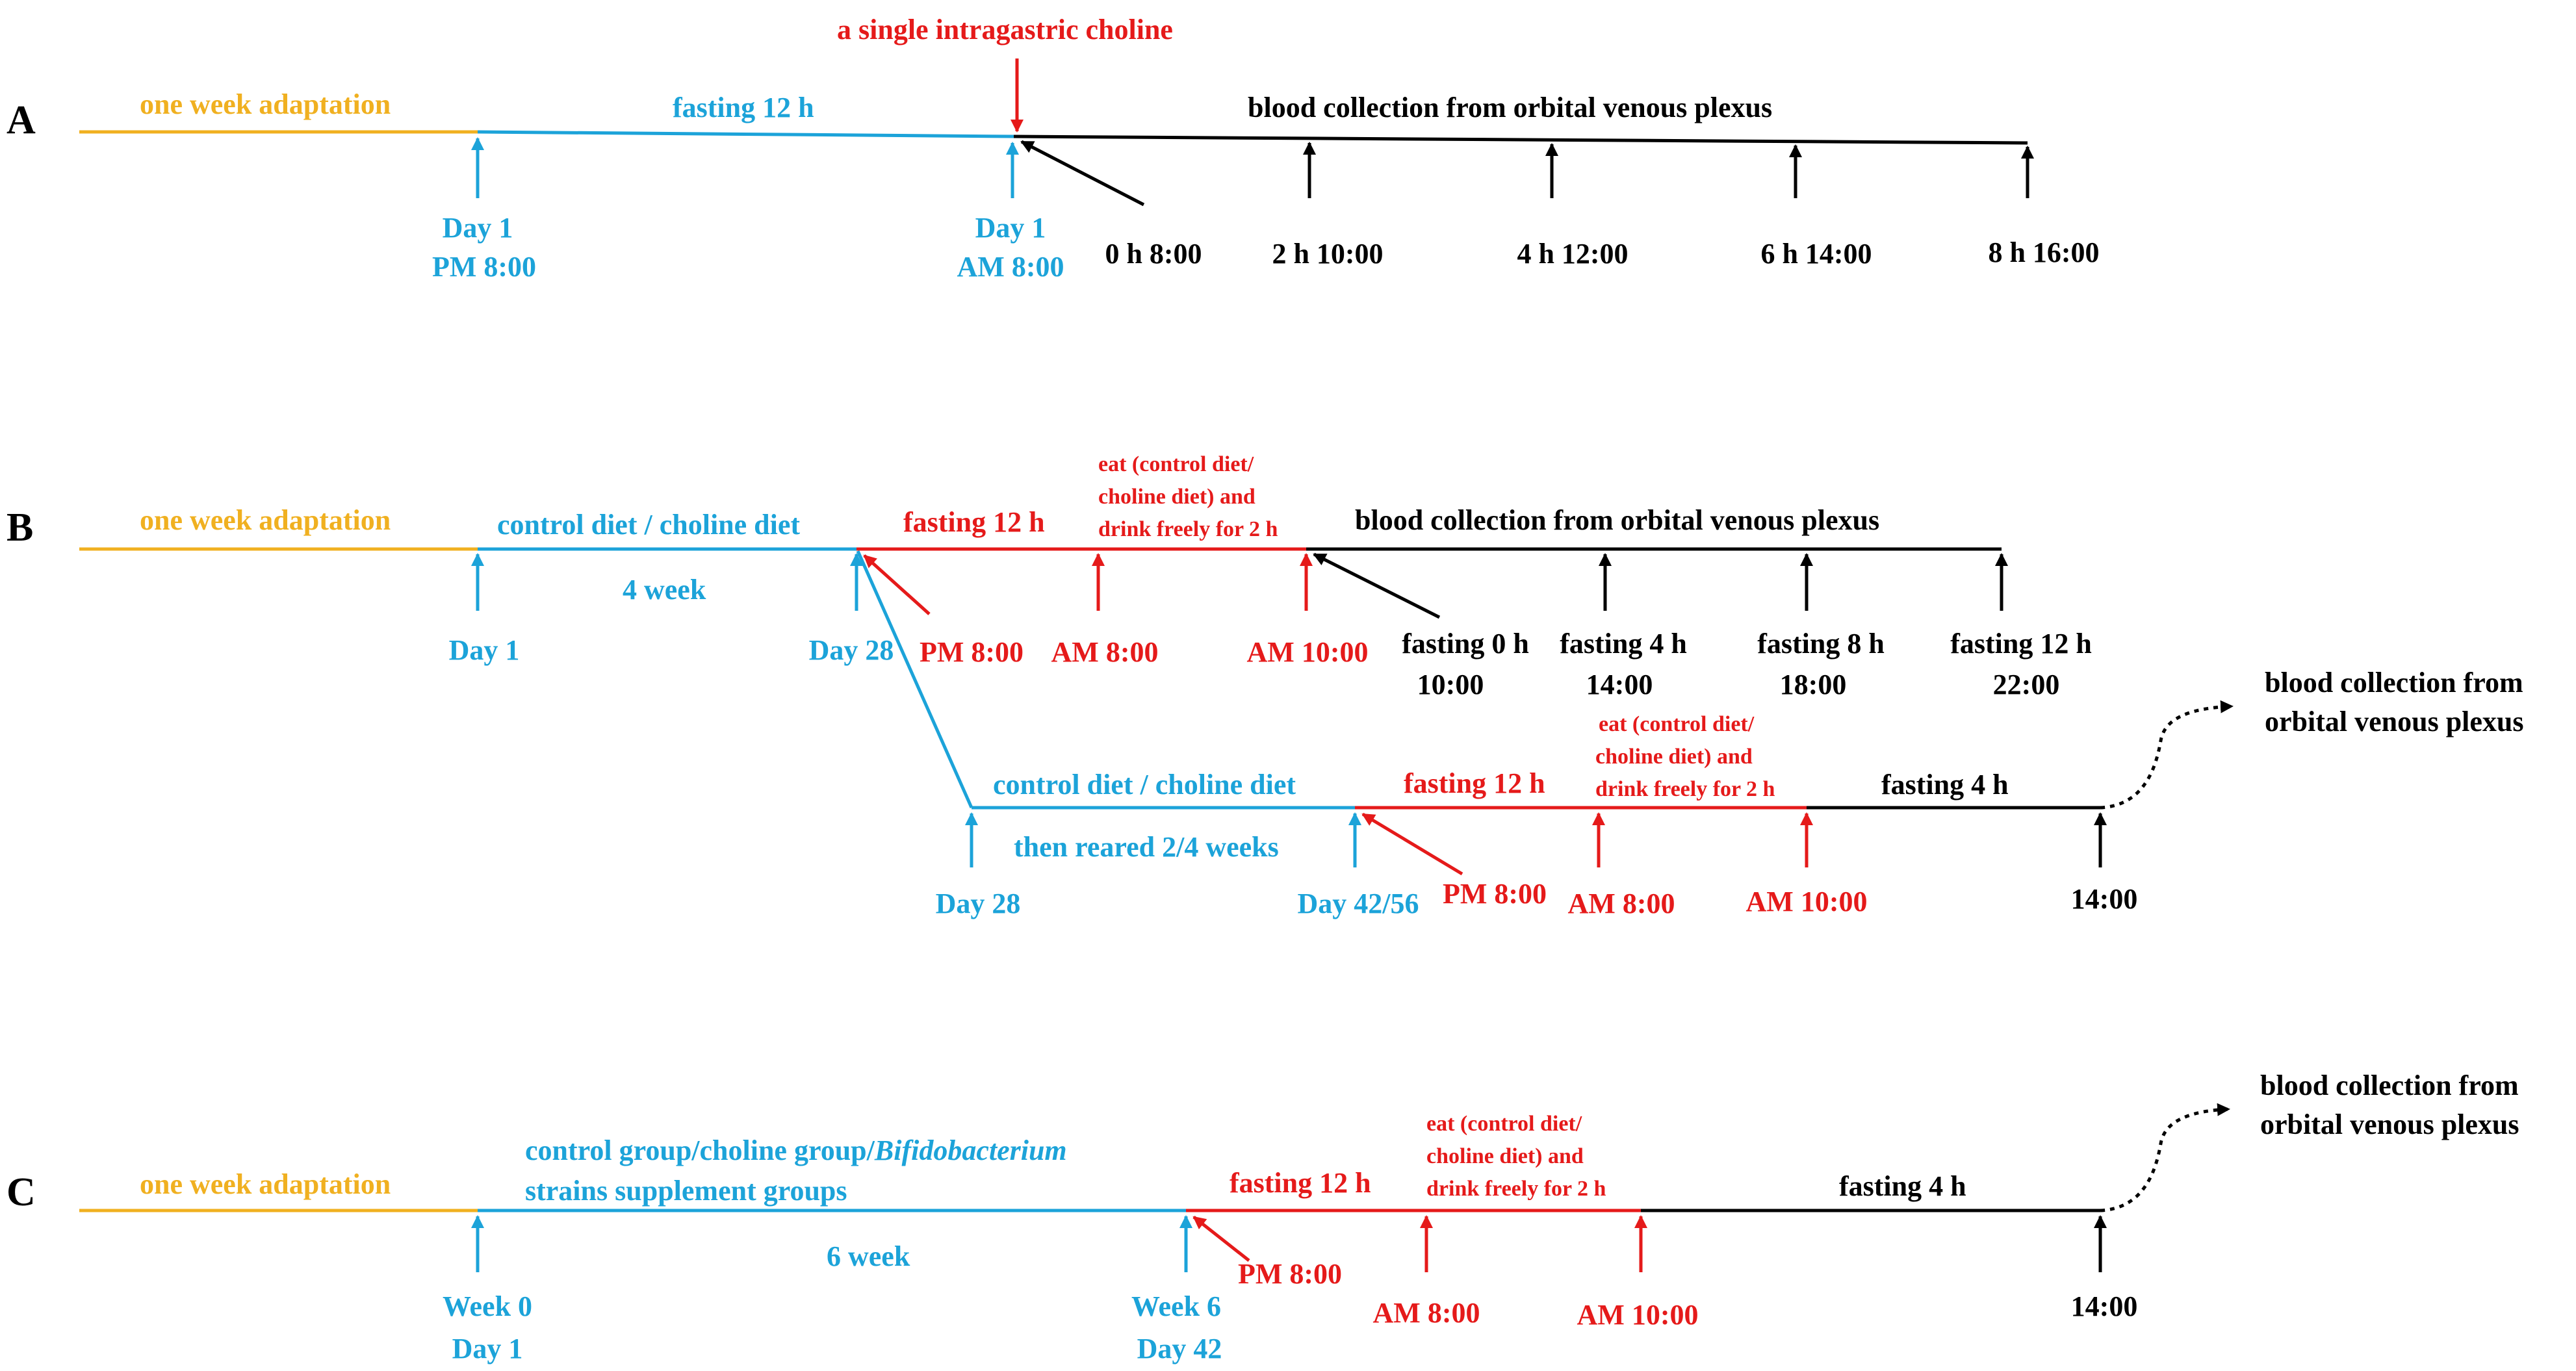 The height and width of the screenshot is (1371, 2576). What do you see at coordinates (21, 120) in the screenshot?
I see `panel-a-letter: A` at bounding box center [21, 120].